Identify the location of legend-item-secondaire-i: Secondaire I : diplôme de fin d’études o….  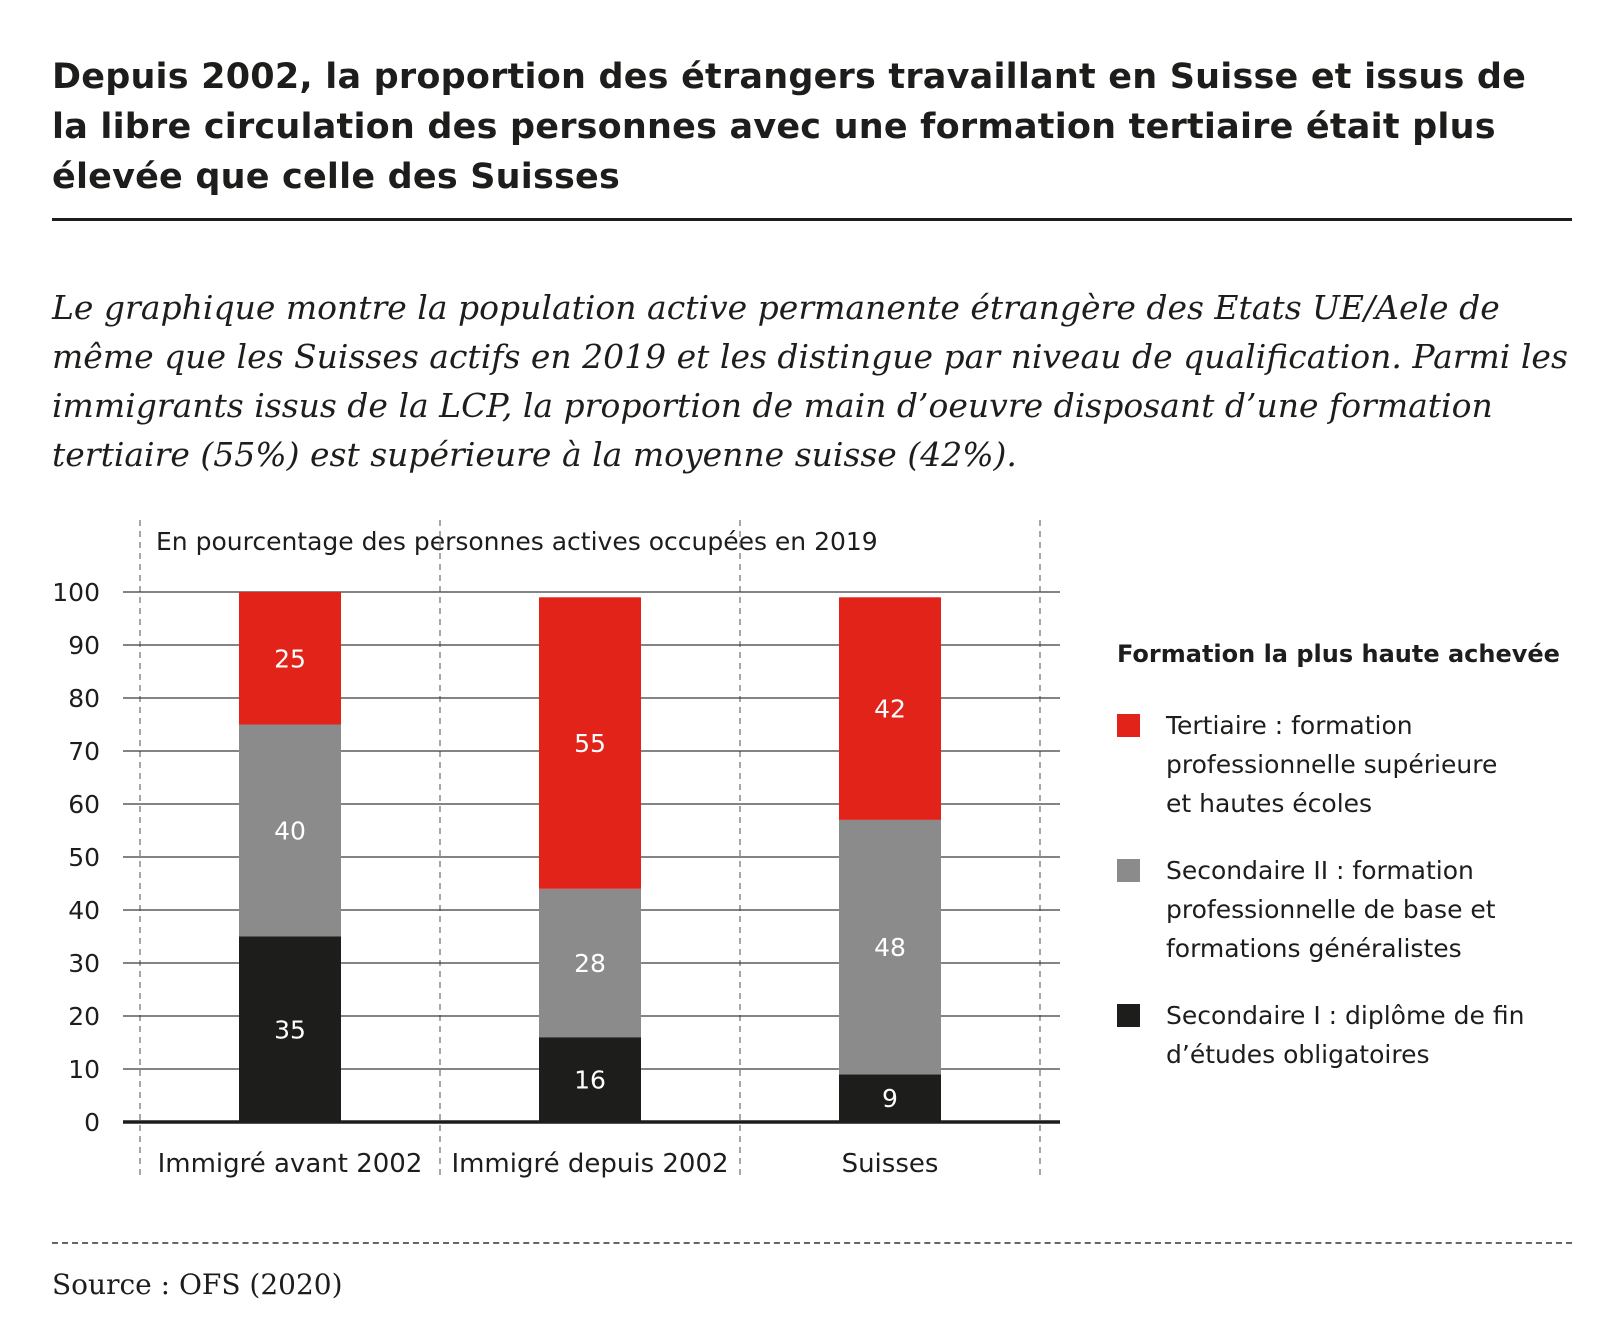
(1357, 1035).